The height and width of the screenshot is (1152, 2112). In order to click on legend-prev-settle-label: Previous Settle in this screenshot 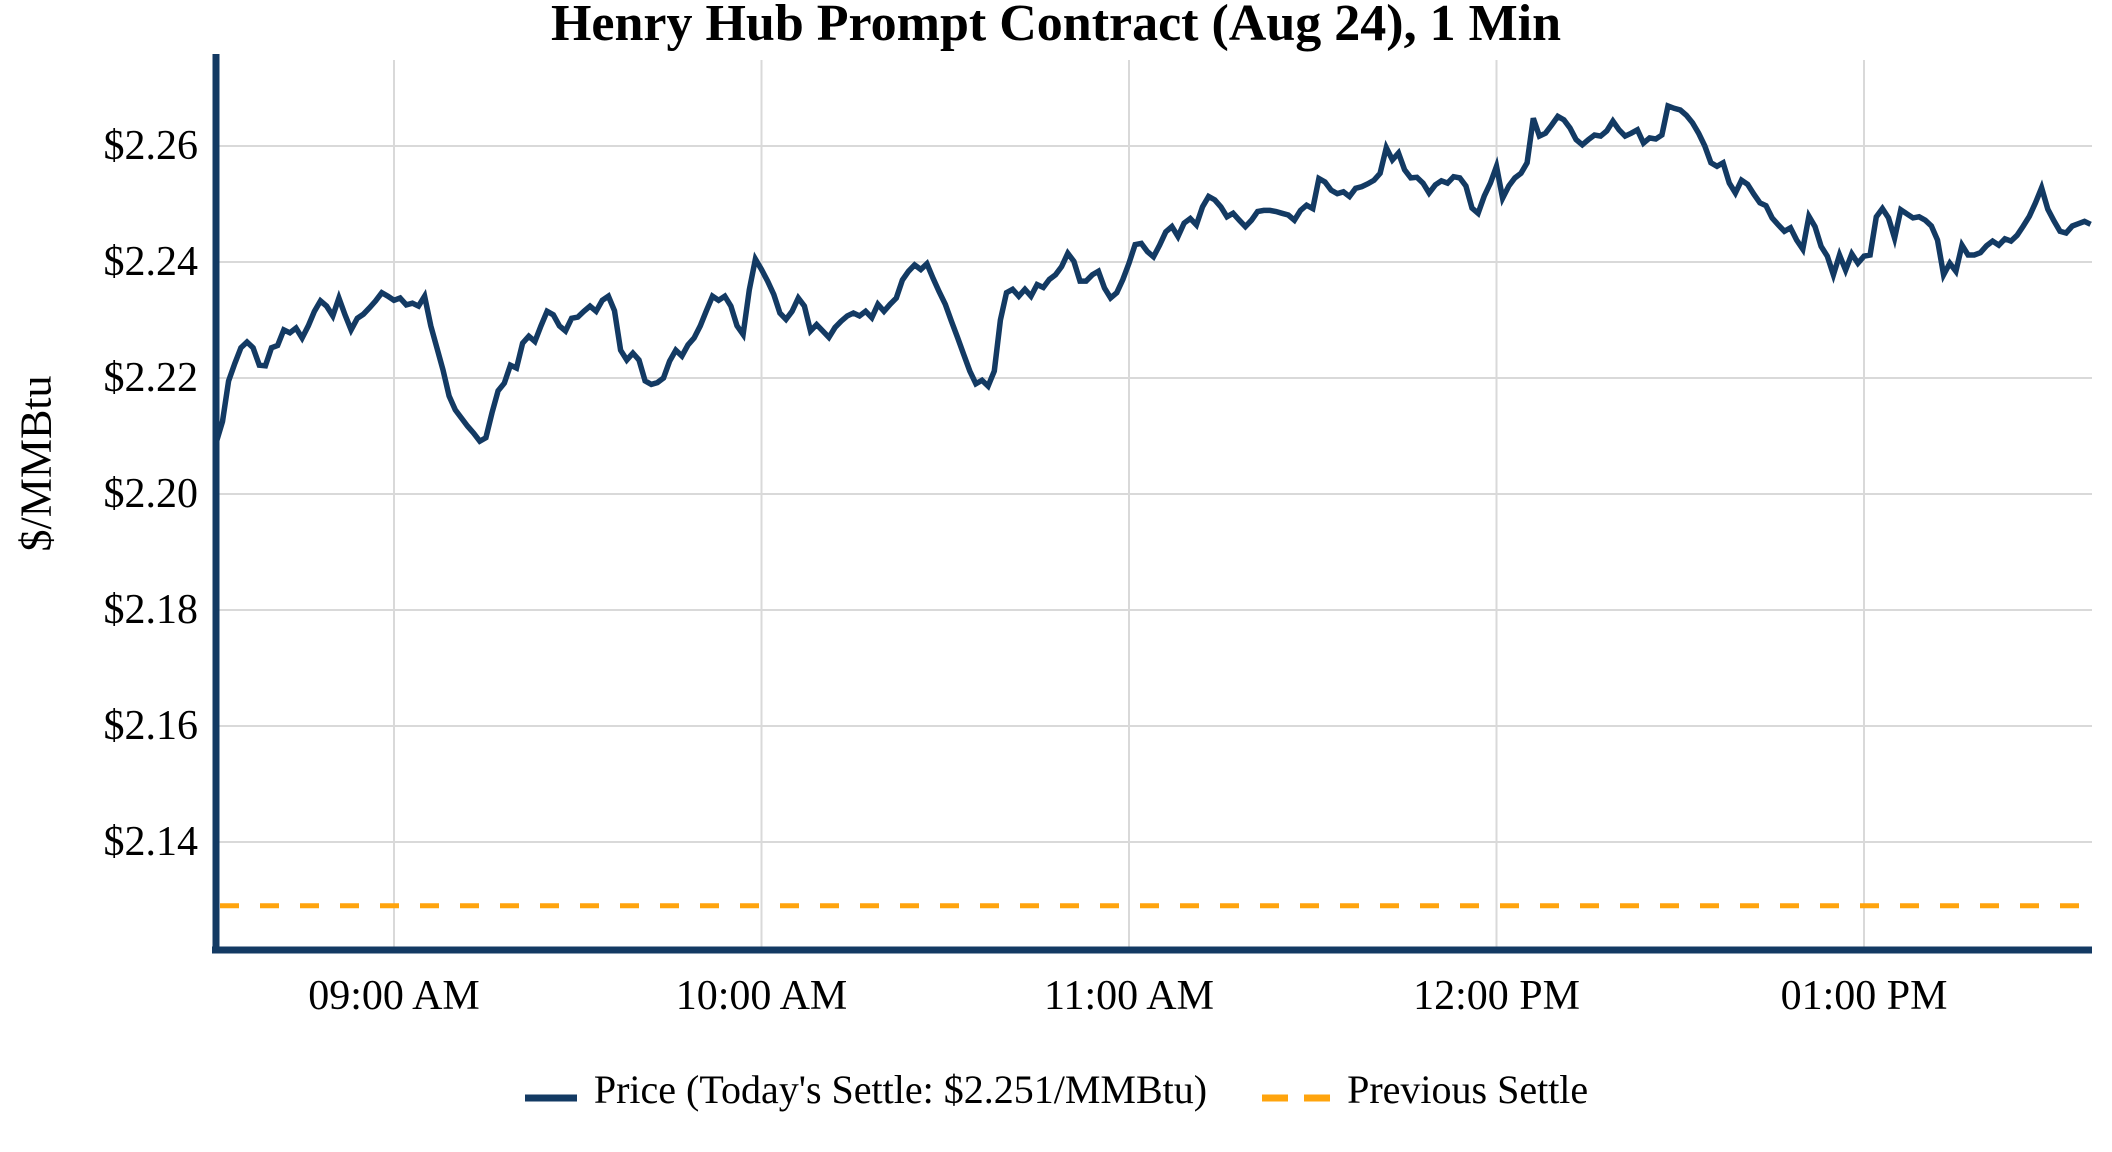, I will do `click(1468, 1089)`.